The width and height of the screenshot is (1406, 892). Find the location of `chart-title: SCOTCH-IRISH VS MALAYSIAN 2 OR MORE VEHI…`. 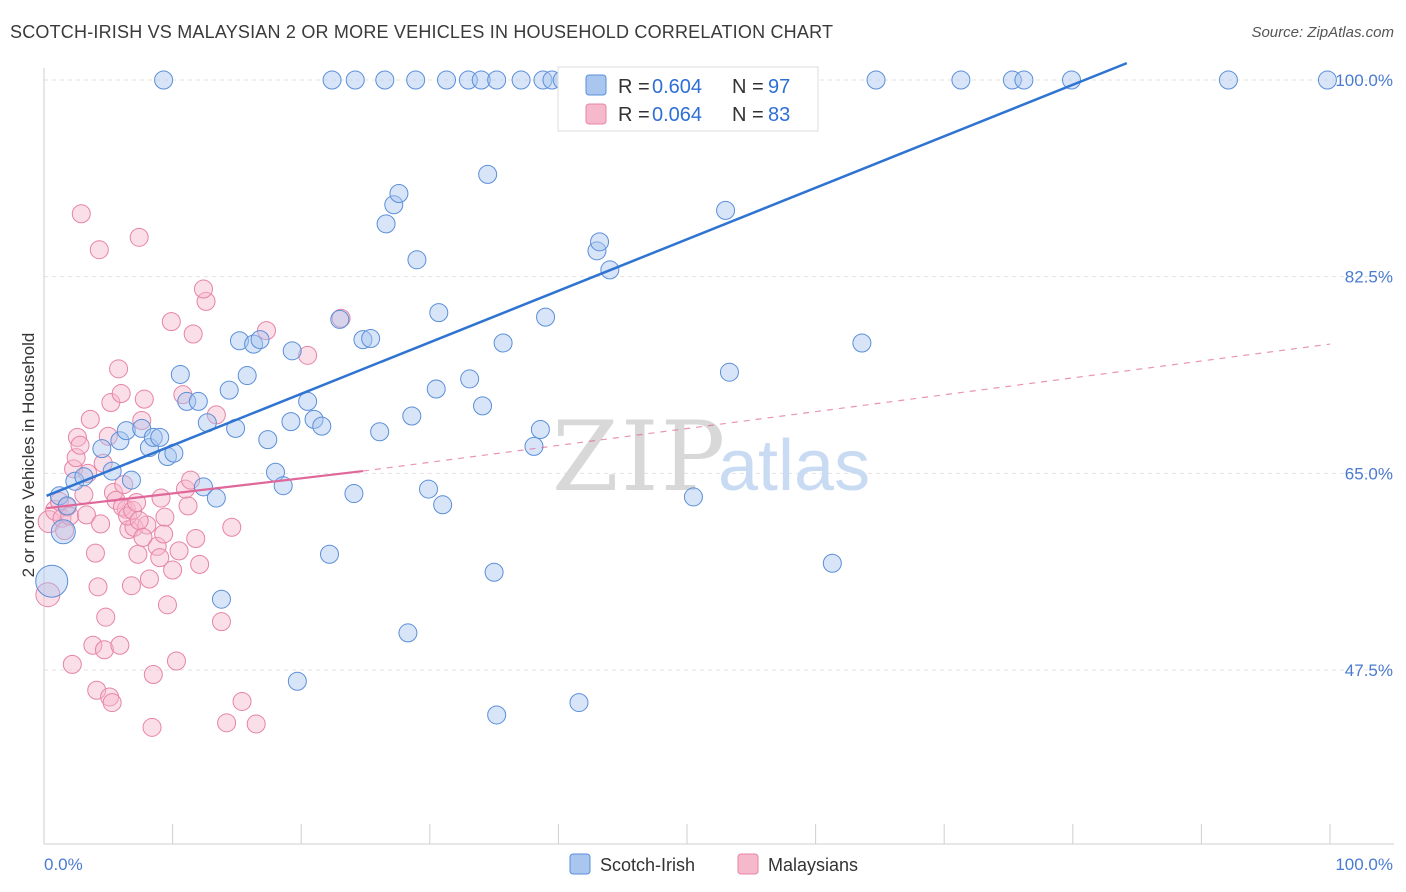

chart-title: SCOTCH-IRISH VS MALAYSIAN 2 OR MORE VEHI… is located at coordinates (422, 32).